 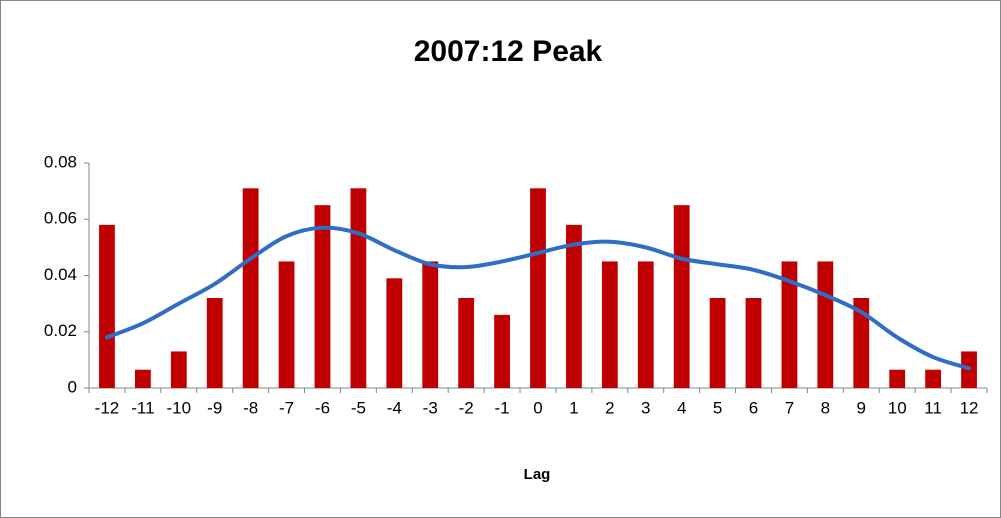 What do you see at coordinates (142, 407) in the screenshot?
I see `x-tick-label: -11` at bounding box center [142, 407].